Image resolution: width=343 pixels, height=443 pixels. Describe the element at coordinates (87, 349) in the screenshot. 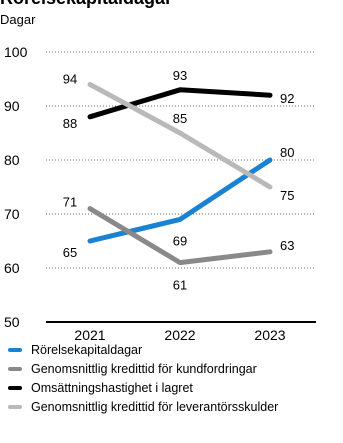

I see `legend-label: Rörelsekapitaldagar` at that location.